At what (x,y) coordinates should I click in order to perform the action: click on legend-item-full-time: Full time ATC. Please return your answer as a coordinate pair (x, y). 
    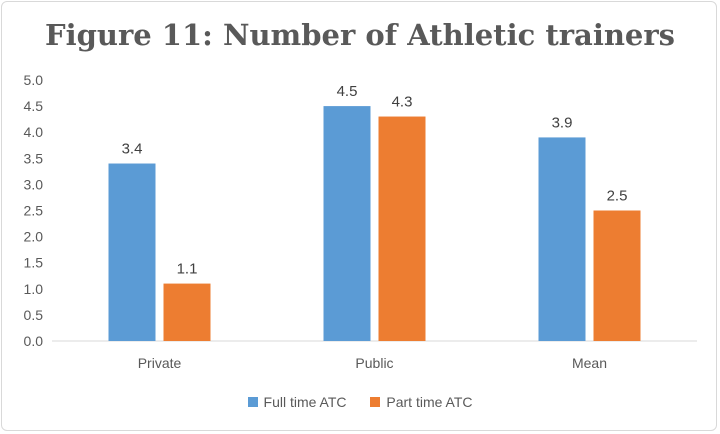
    Looking at the image, I should click on (297, 402).